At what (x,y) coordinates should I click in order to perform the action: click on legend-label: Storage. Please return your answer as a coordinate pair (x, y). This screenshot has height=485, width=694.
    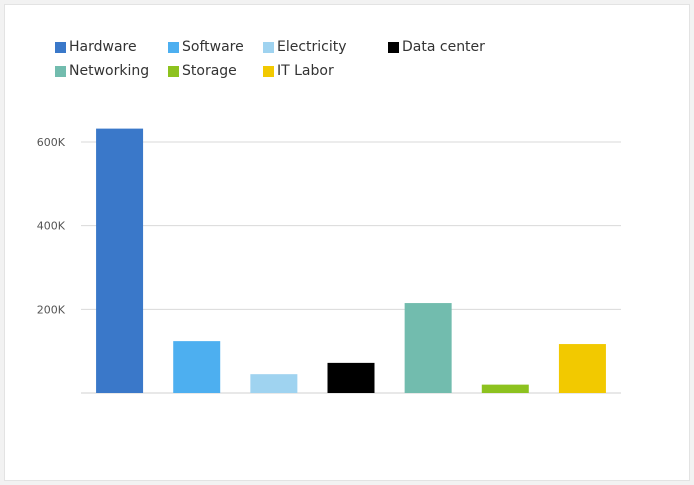
    Looking at the image, I should click on (209, 71).